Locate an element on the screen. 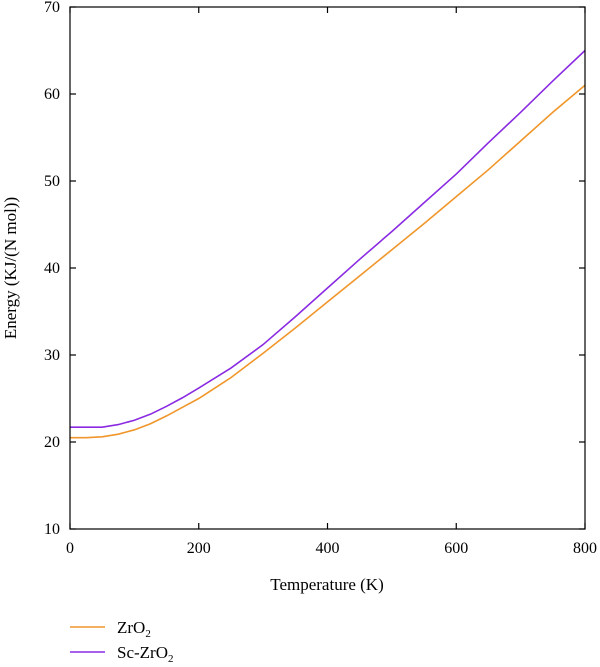  y-tick-label-5: 60 is located at coordinates (52, 94).